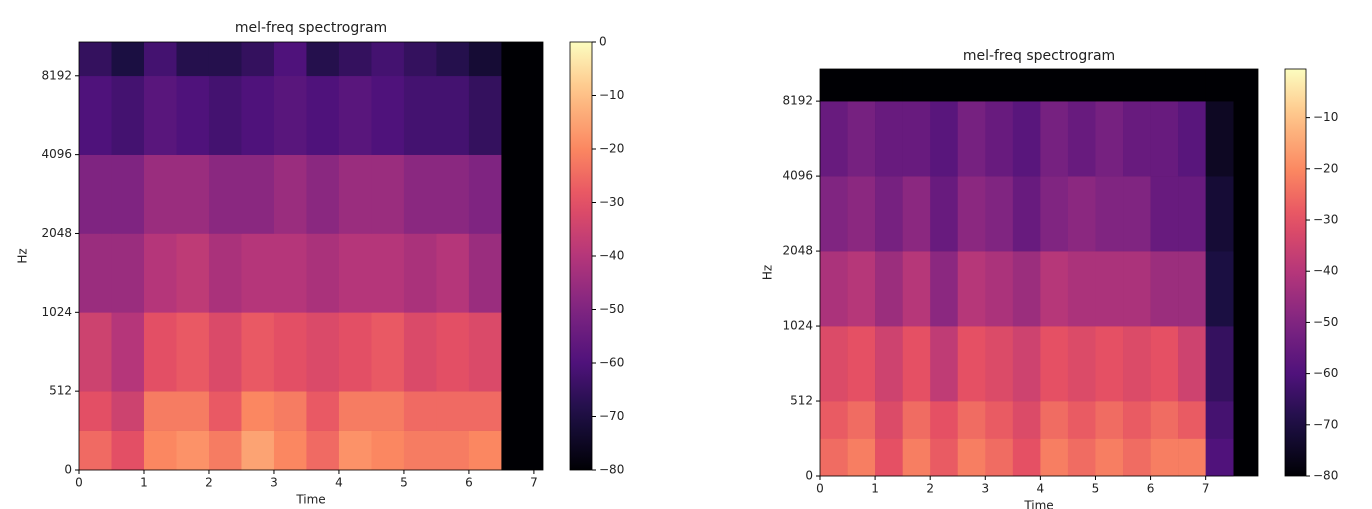 This screenshot has width=1372, height=509. I want to click on x-tick-label: 4, so click(339, 483).